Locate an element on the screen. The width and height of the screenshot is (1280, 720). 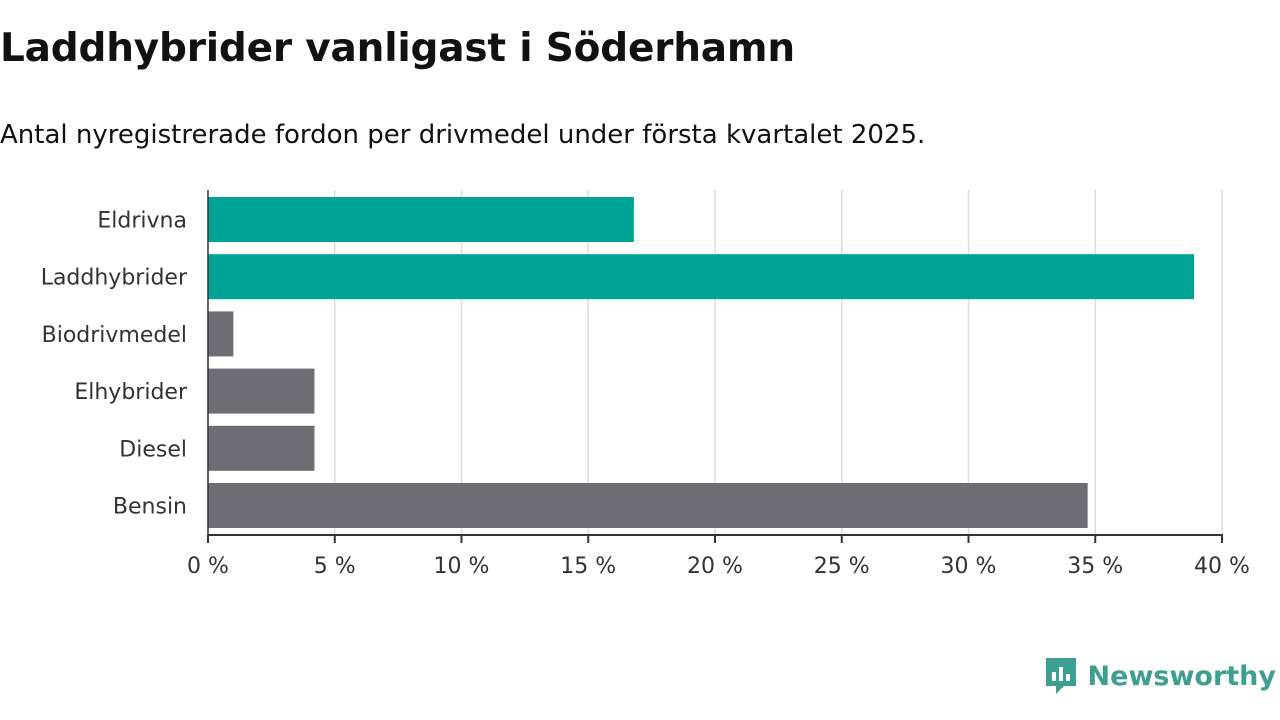
logo-text: Newsworthy is located at coordinates (1181, 676).